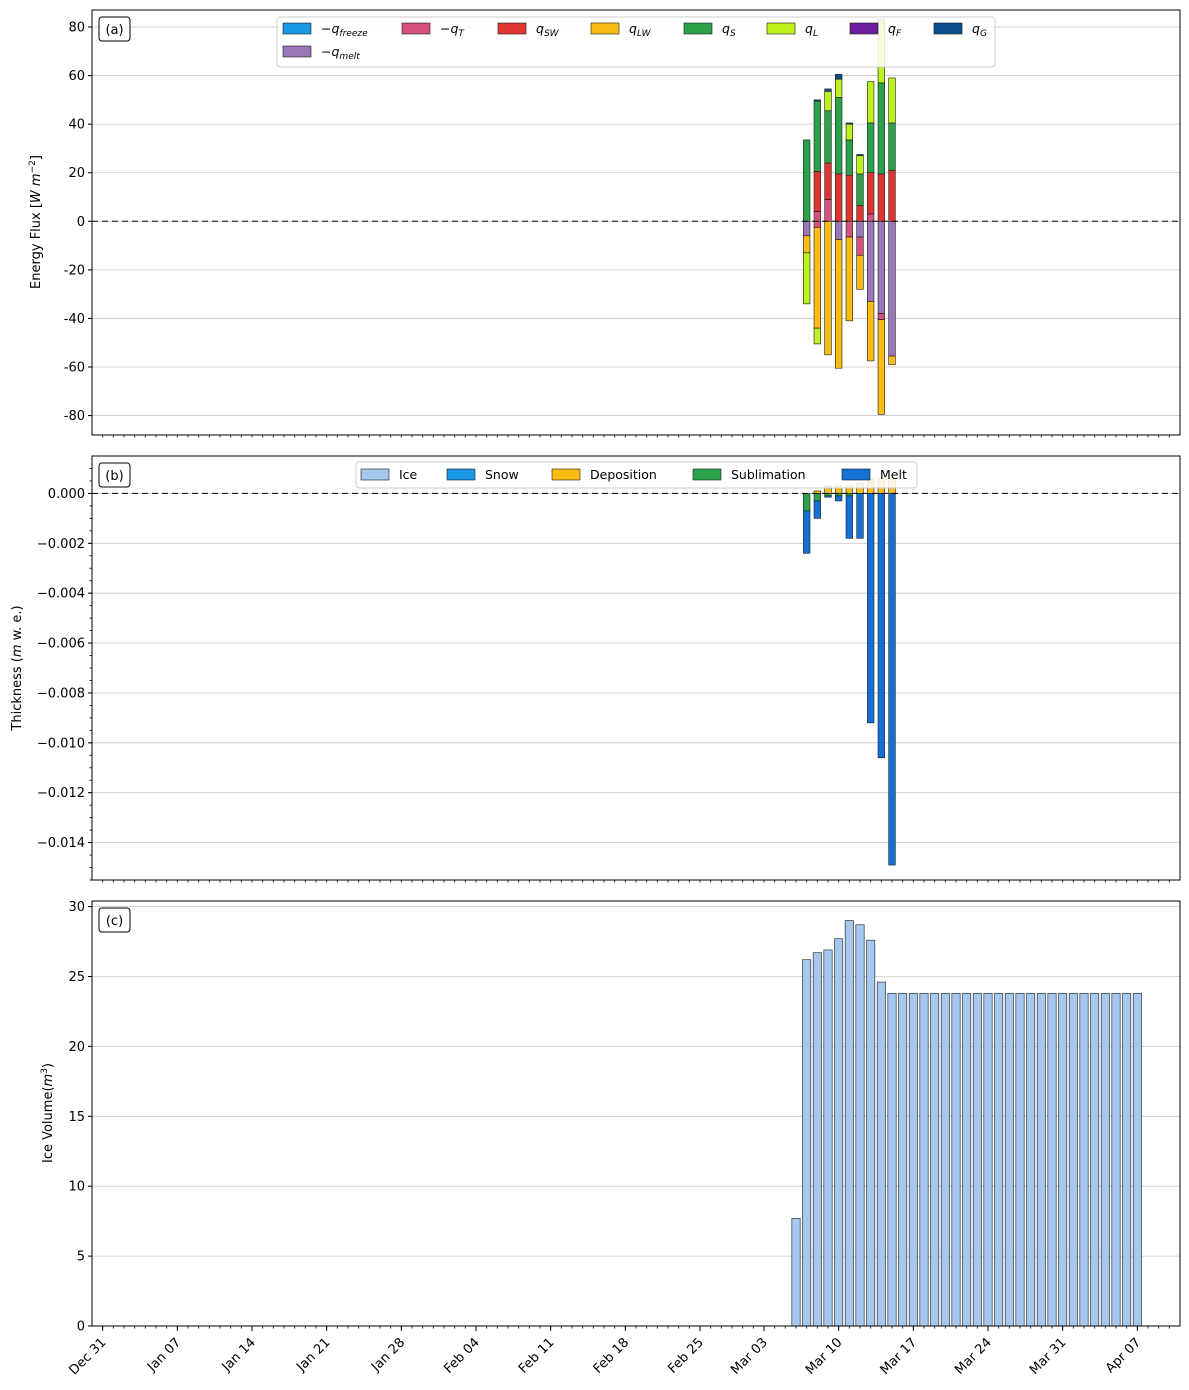 The width and height of the screenshot is (1189, 1390). I want to click on x-tick-label: Mar 17, so click(899, 1356).